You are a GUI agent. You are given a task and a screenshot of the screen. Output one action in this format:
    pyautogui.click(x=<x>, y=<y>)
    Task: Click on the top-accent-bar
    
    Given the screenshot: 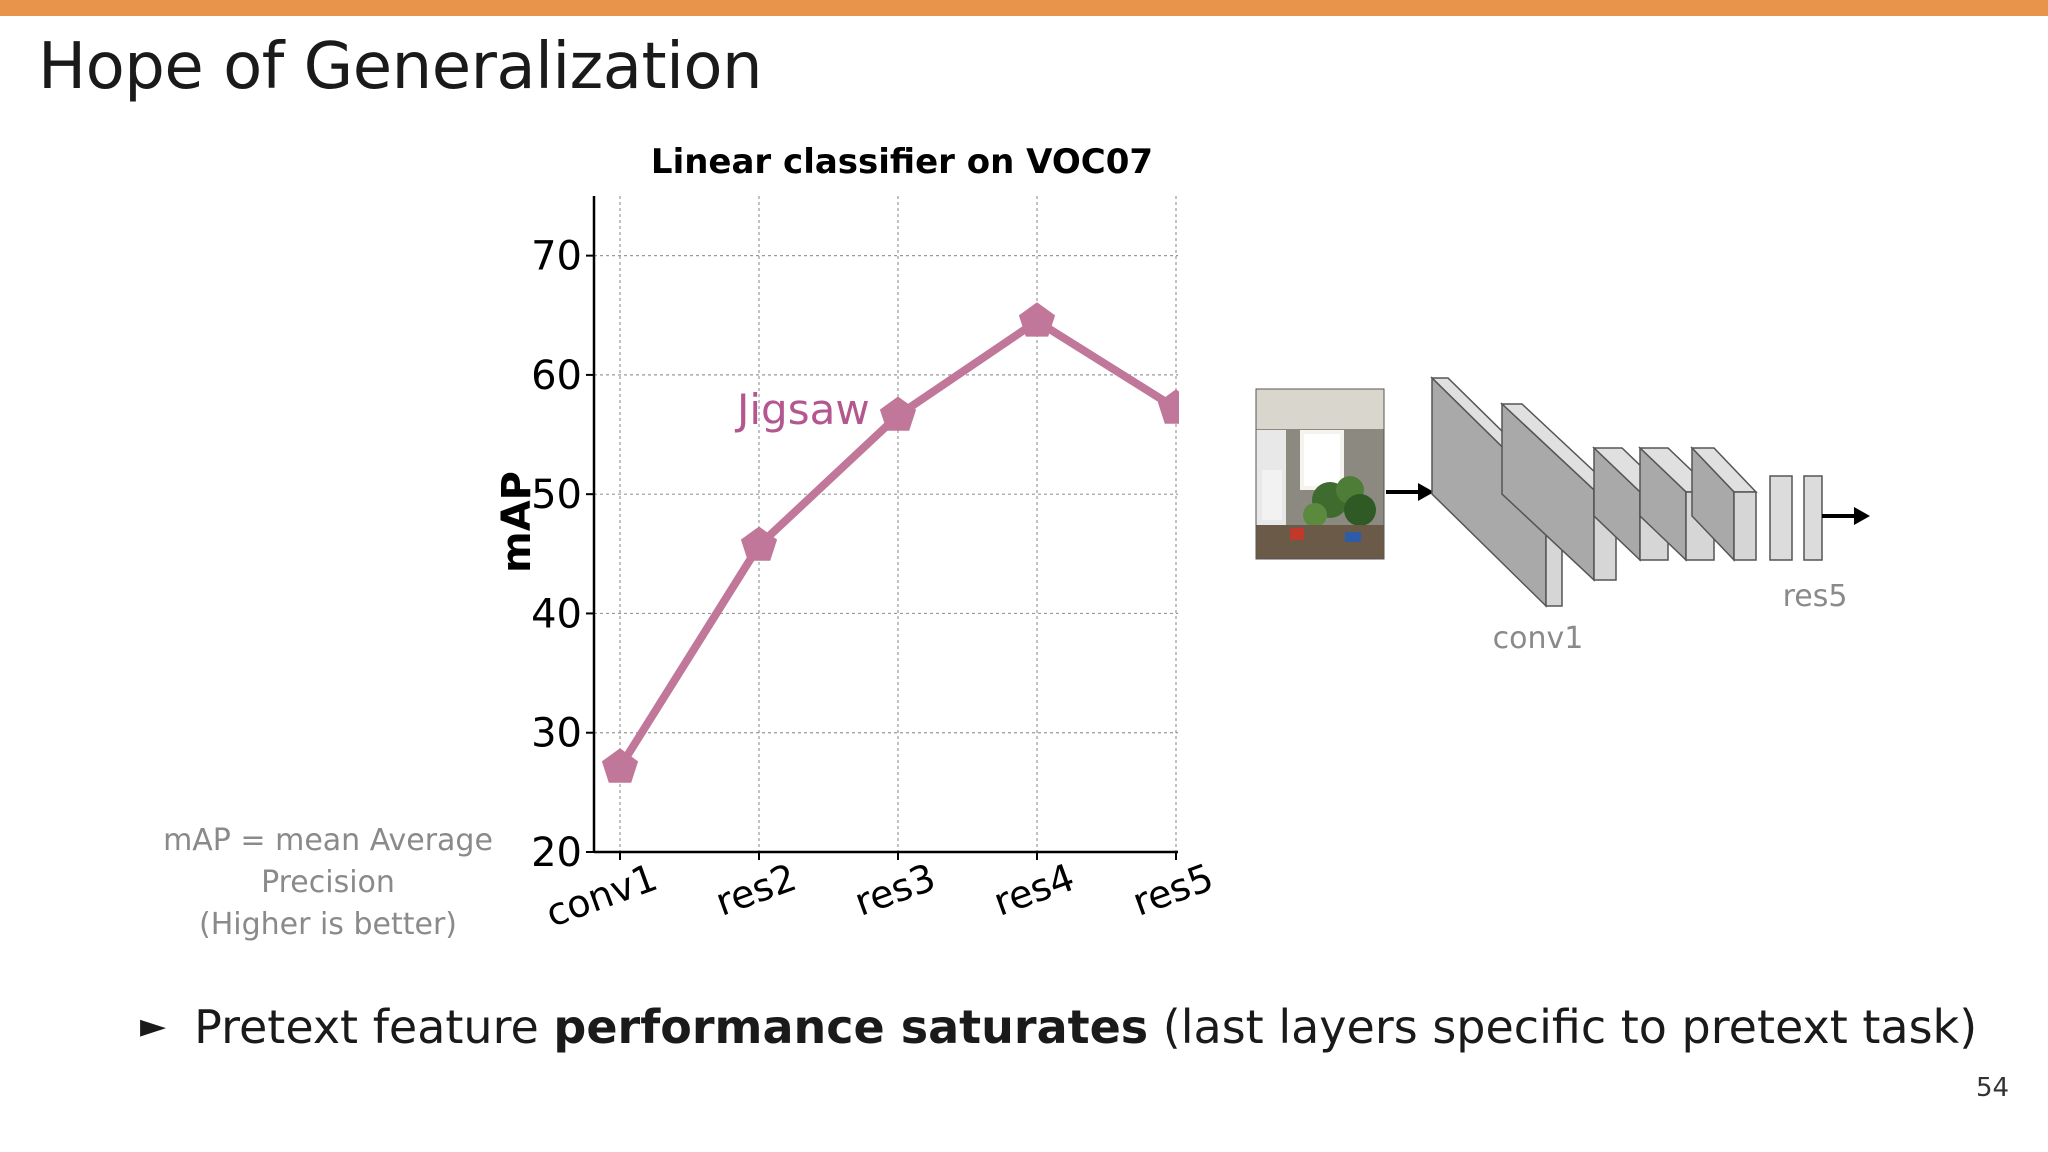 What is the action you would take?
    pyautogui.click(x=1024, y=8)
    